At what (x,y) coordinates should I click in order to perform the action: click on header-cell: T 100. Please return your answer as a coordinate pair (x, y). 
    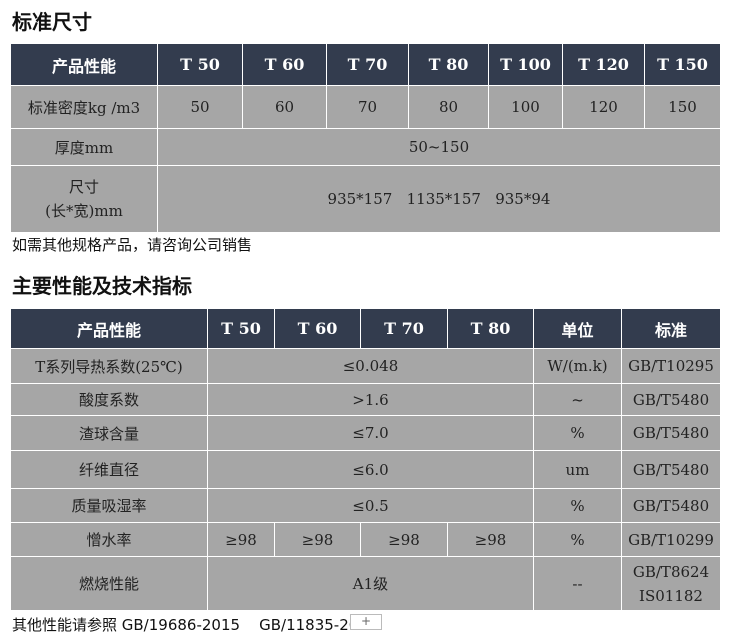
    Looking at the image, I should click on (525, 64).